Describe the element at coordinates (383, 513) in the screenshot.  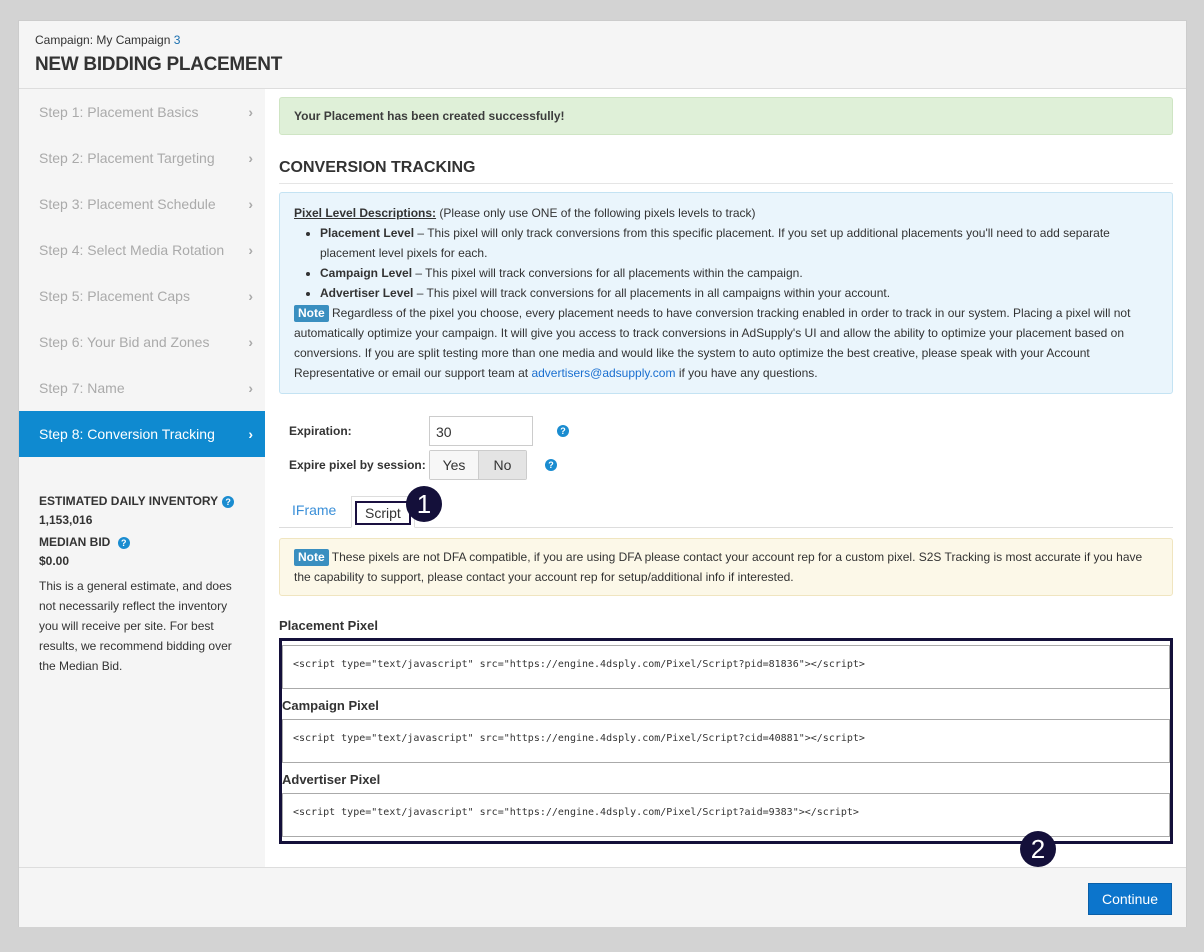
I see `tab-script-label: Script` at that location.